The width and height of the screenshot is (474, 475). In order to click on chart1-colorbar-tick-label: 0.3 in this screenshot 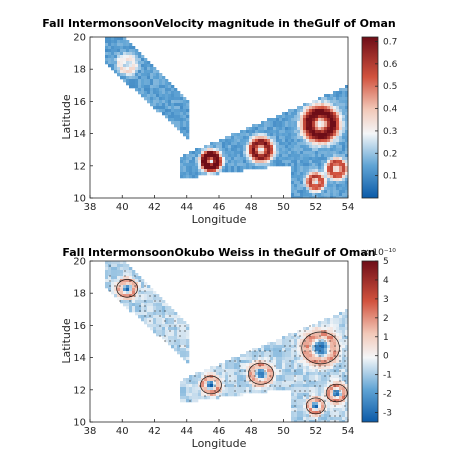, I will do `click(390, 132)`.